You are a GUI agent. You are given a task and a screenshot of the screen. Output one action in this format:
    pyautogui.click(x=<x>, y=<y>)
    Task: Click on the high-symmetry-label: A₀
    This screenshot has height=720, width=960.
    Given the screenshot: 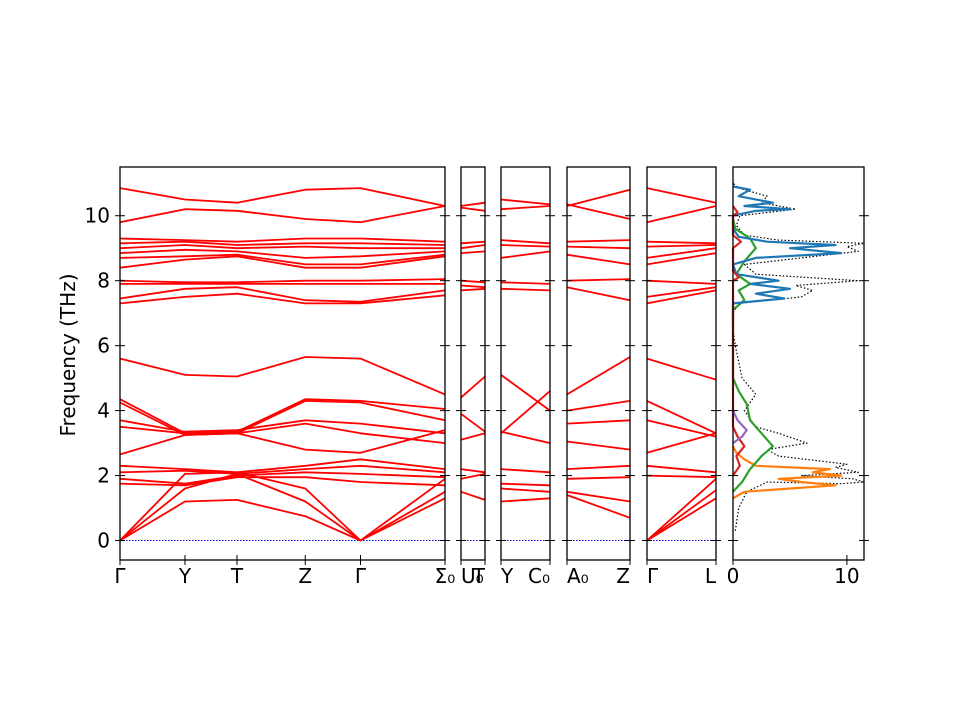 What is the action you would take?
    pyautogui.click(x=578, y=576)
    